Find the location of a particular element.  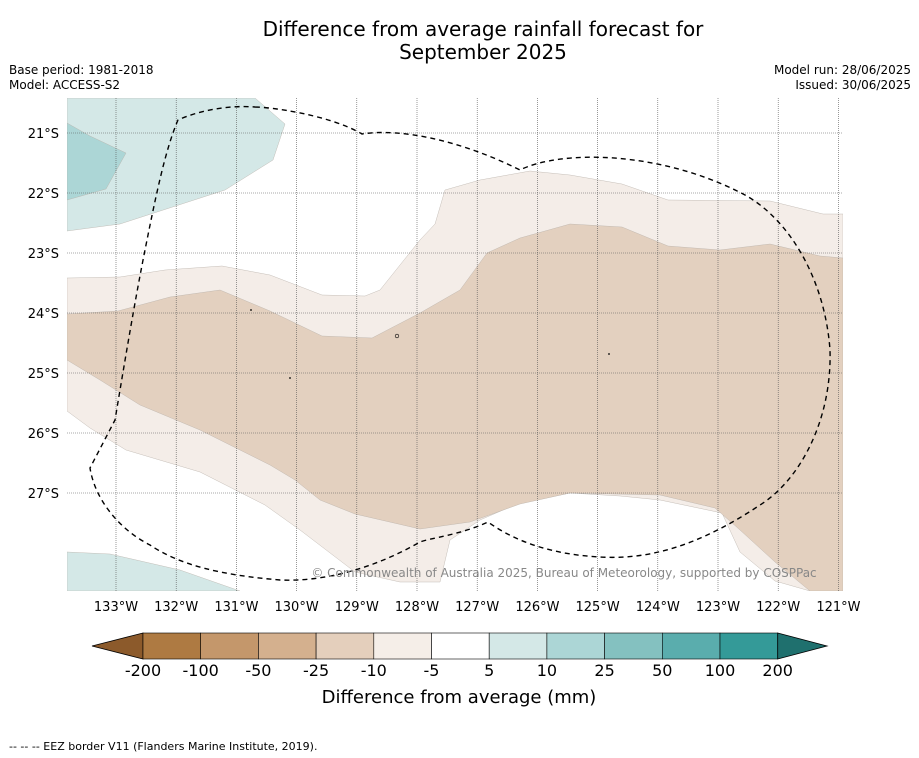

colorbar is located at coordinates (460, 646).